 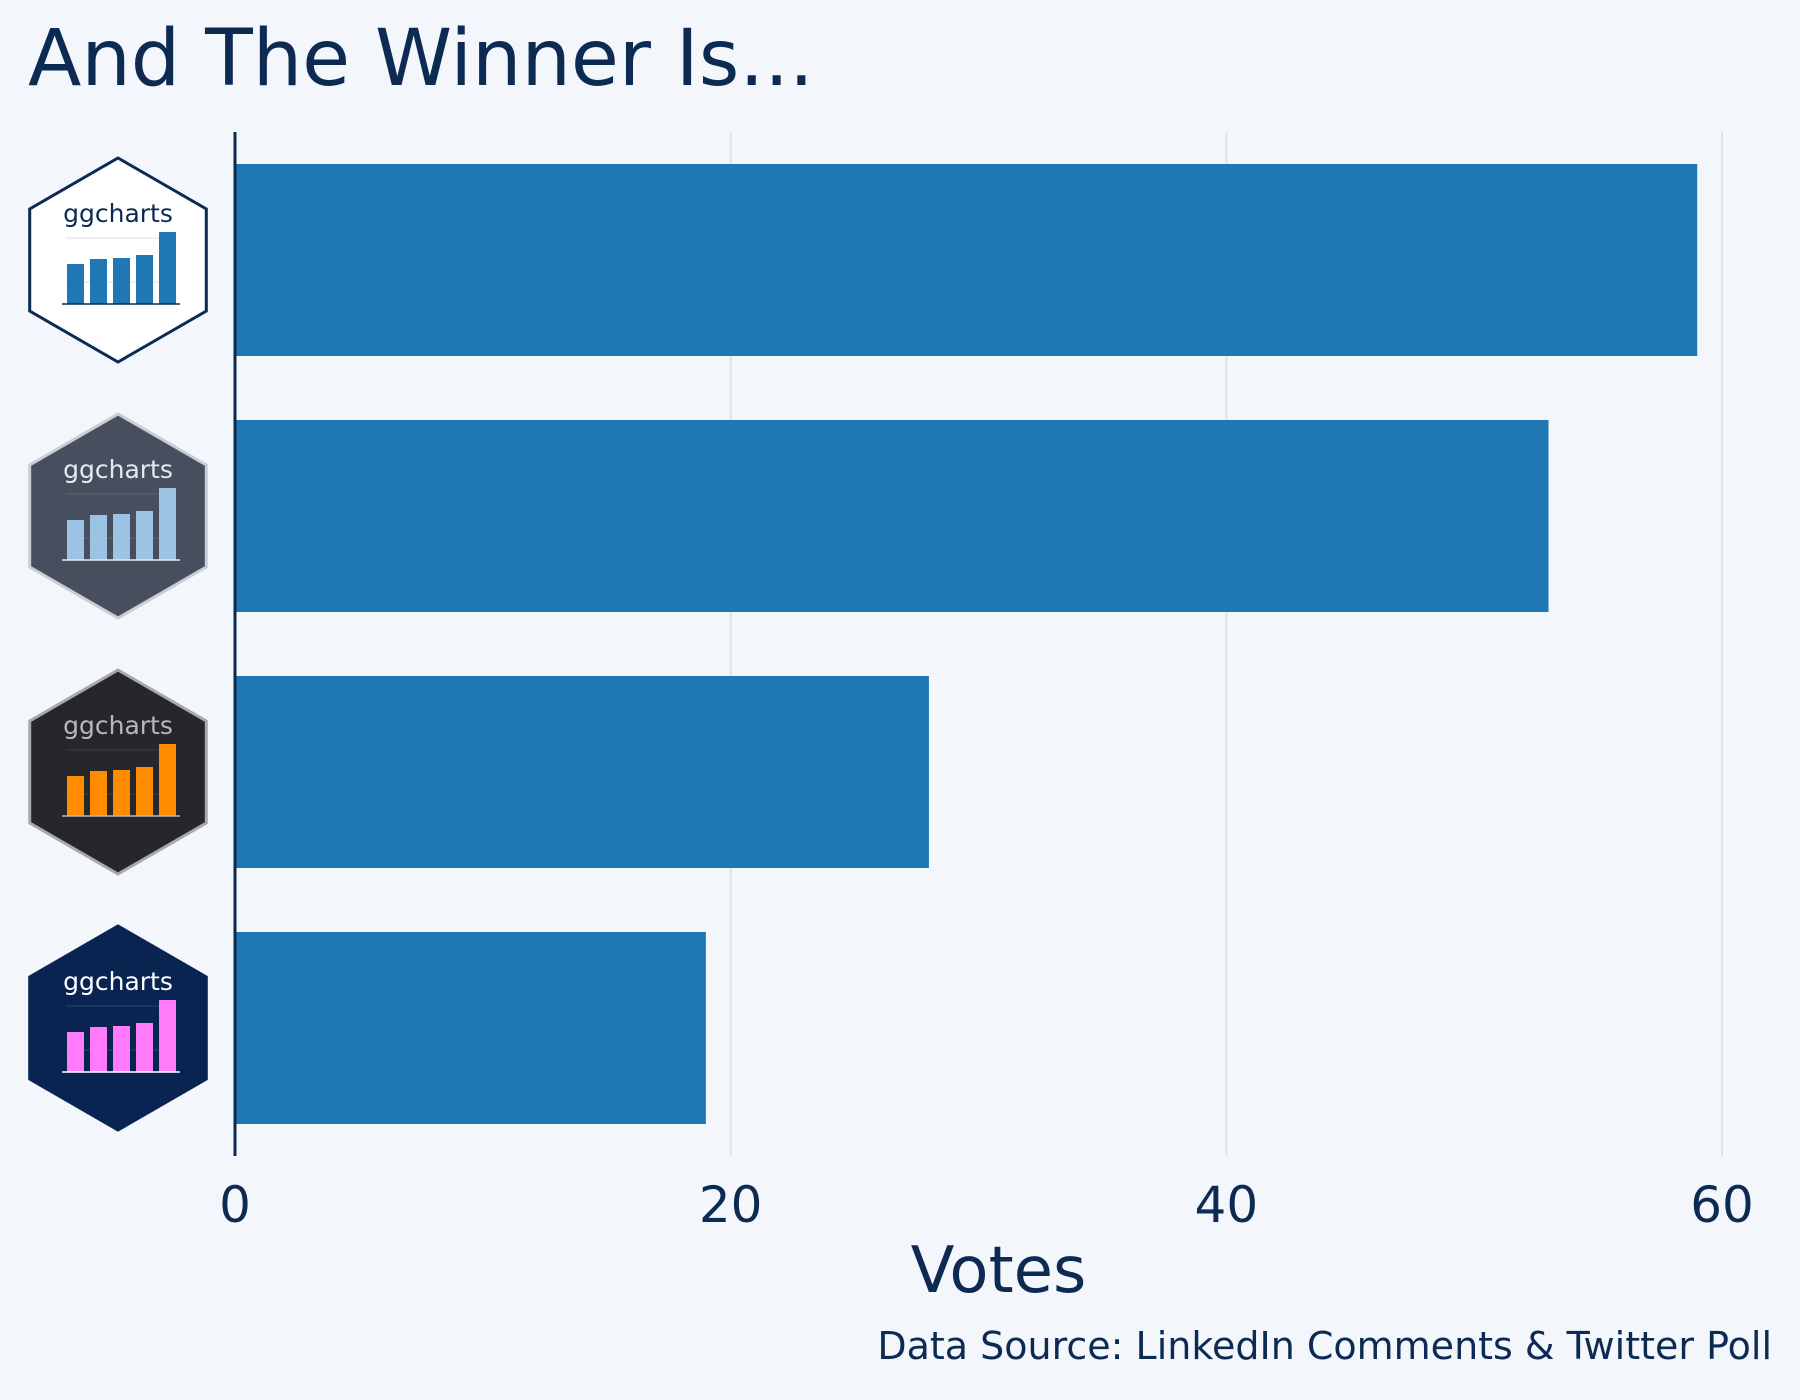 What do you see at coordinates (118, 644) in the screenshot?
I see `category-logos: ggcharts ggcharts ggcharts ggcharts` at bounding box center [118, 644].